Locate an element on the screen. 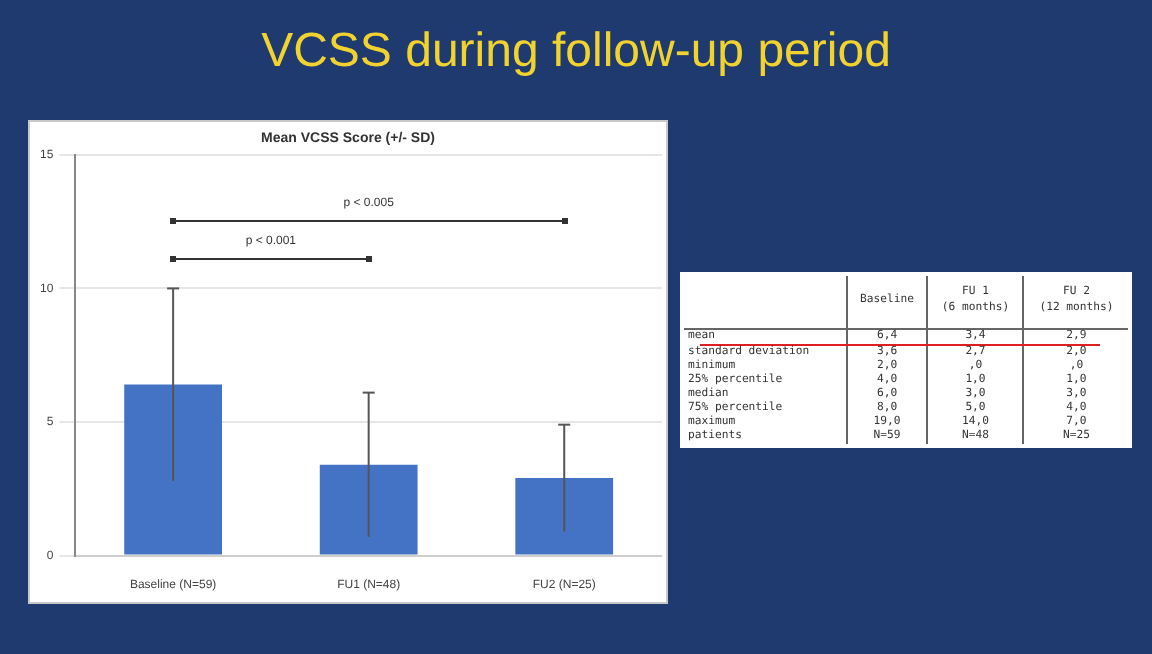 The width and height of the screenshot is (1152, 654). chart-title: VCSS during follow-up period is located at coordinates (576, 52).